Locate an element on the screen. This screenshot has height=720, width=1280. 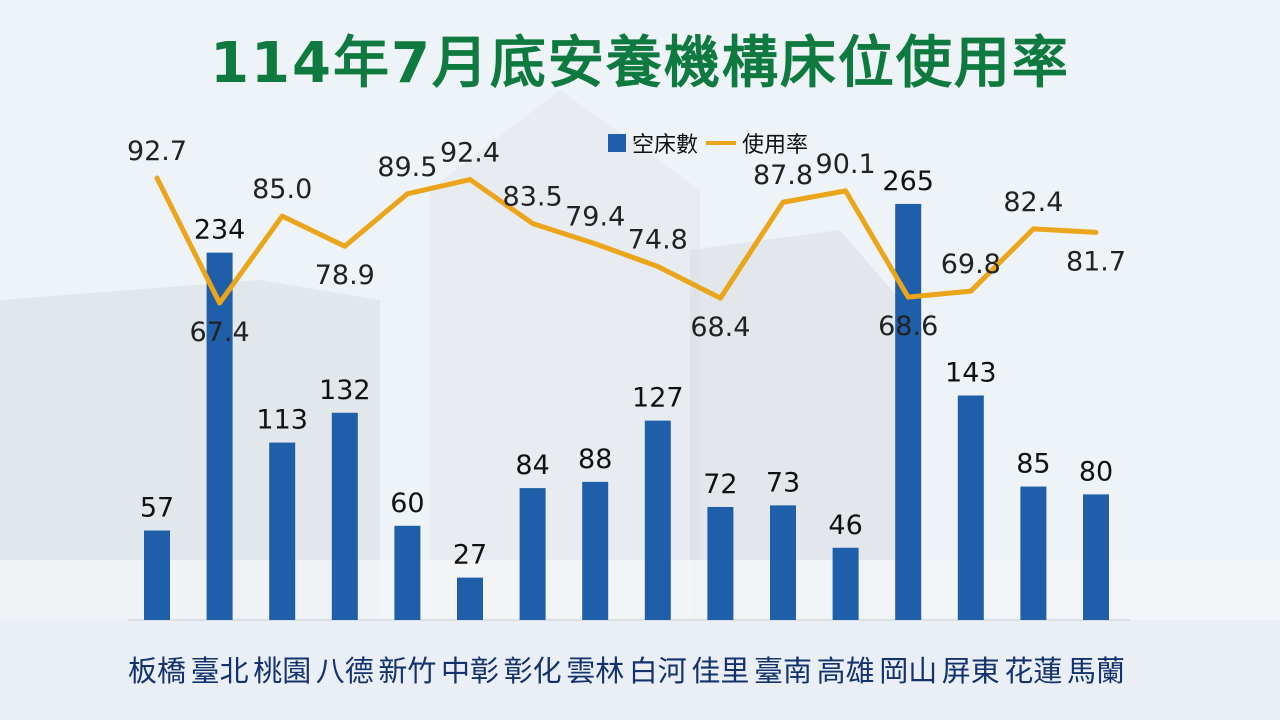
category-label: 彰化 is located at coordinates (533, 671).